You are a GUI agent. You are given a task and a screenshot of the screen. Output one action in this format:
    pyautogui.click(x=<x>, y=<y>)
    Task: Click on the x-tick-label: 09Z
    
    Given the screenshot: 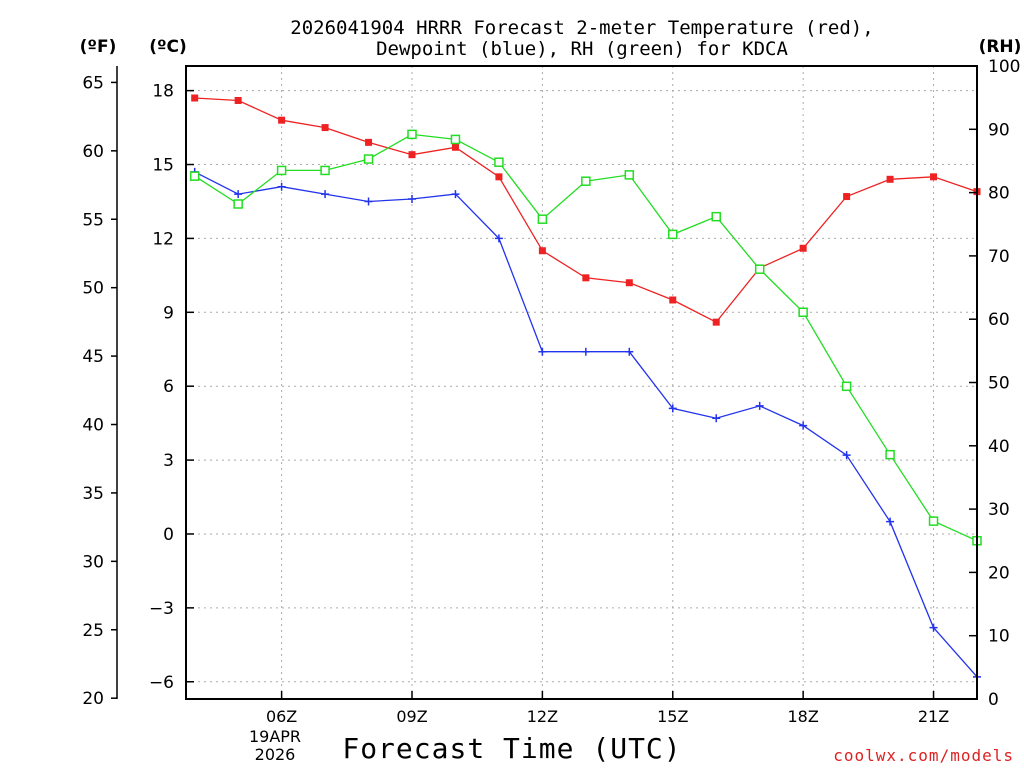 What is the action you would take?
    pyautogui.click(x=411, y=716)
    